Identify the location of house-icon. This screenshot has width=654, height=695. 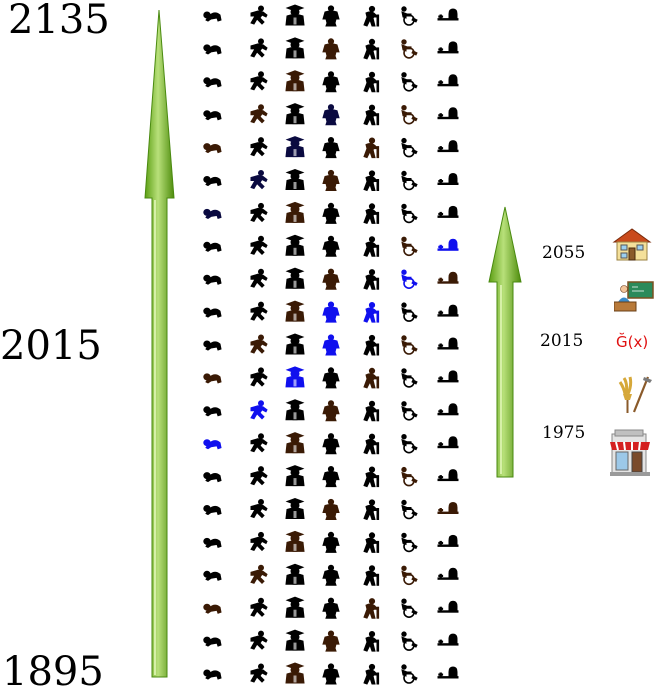
(632, 244).